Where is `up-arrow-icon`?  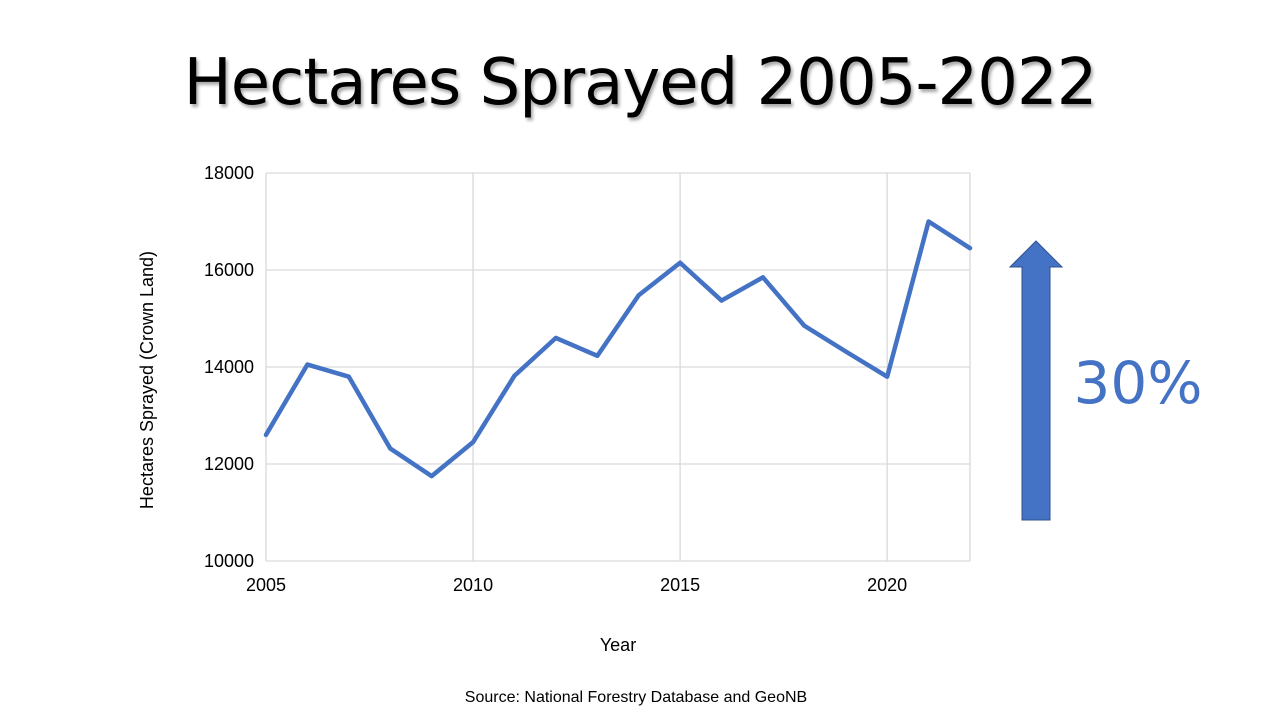 up-arrow-icon is located at coordinates (1036, 380).